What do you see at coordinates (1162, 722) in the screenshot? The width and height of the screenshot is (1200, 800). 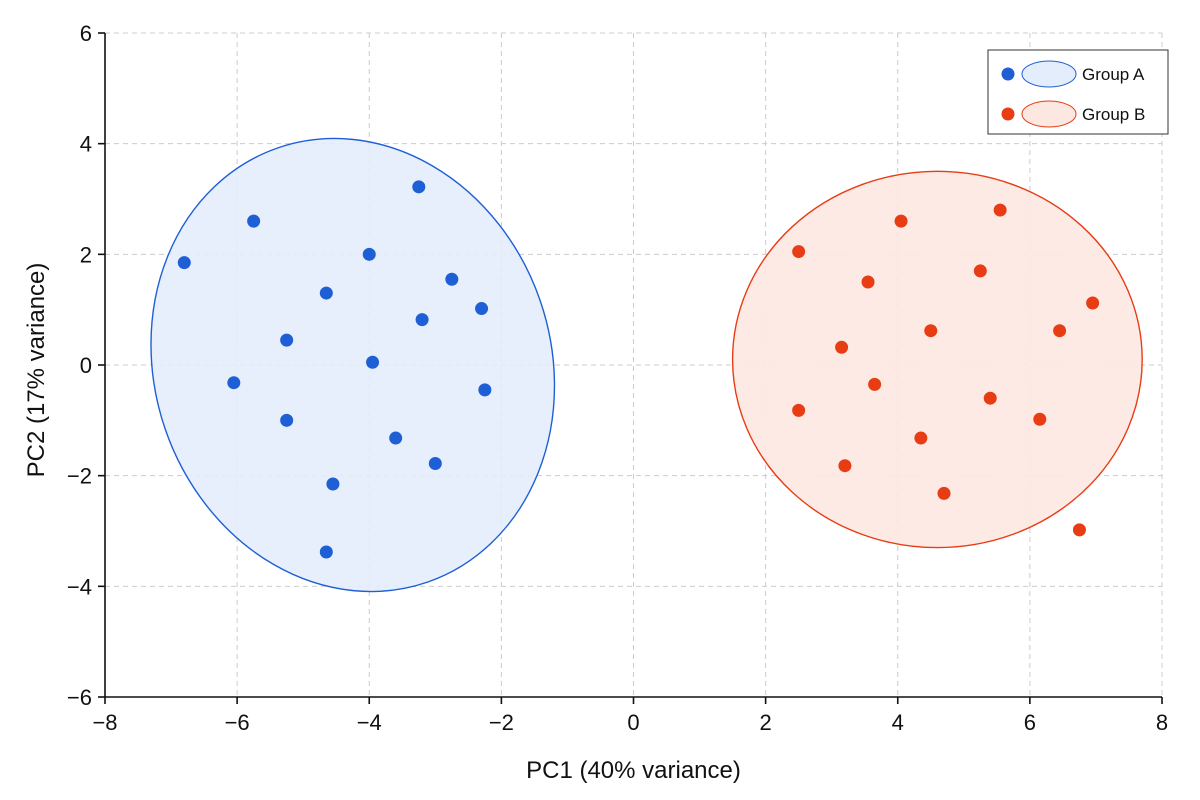 I see `x-tick-label: 8` at bounding box center [1162, 722].